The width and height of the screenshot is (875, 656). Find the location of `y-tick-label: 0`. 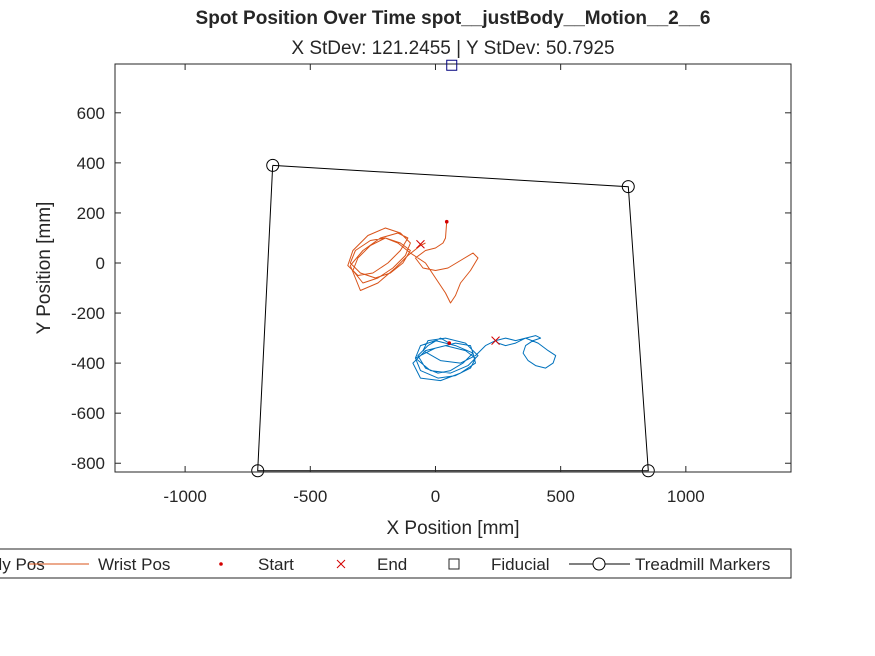

y-tick-label: 0 is located at coordinates (100, 263).